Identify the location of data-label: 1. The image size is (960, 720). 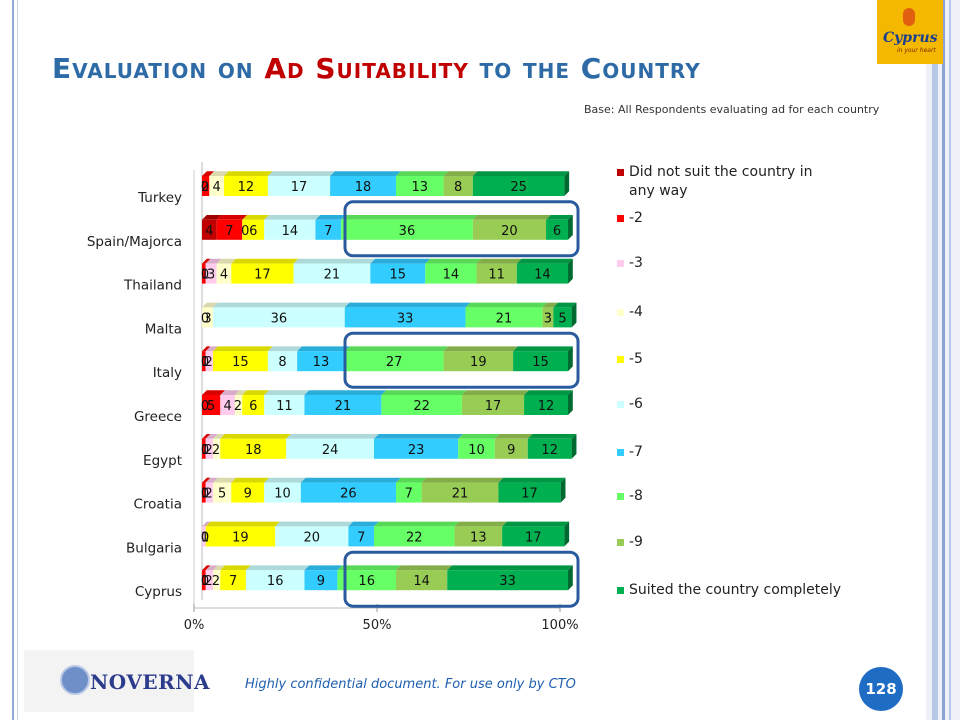
(205, 275).